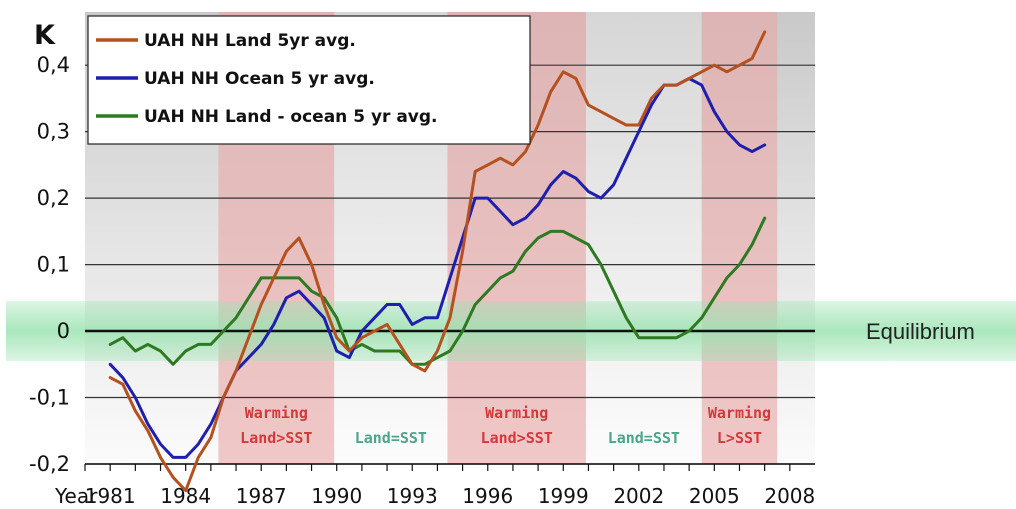 This screenshot has height=509, width=1016. I want to click on legend-entry: UAH NH Ocean 5 yr avg., so click(259, 79).